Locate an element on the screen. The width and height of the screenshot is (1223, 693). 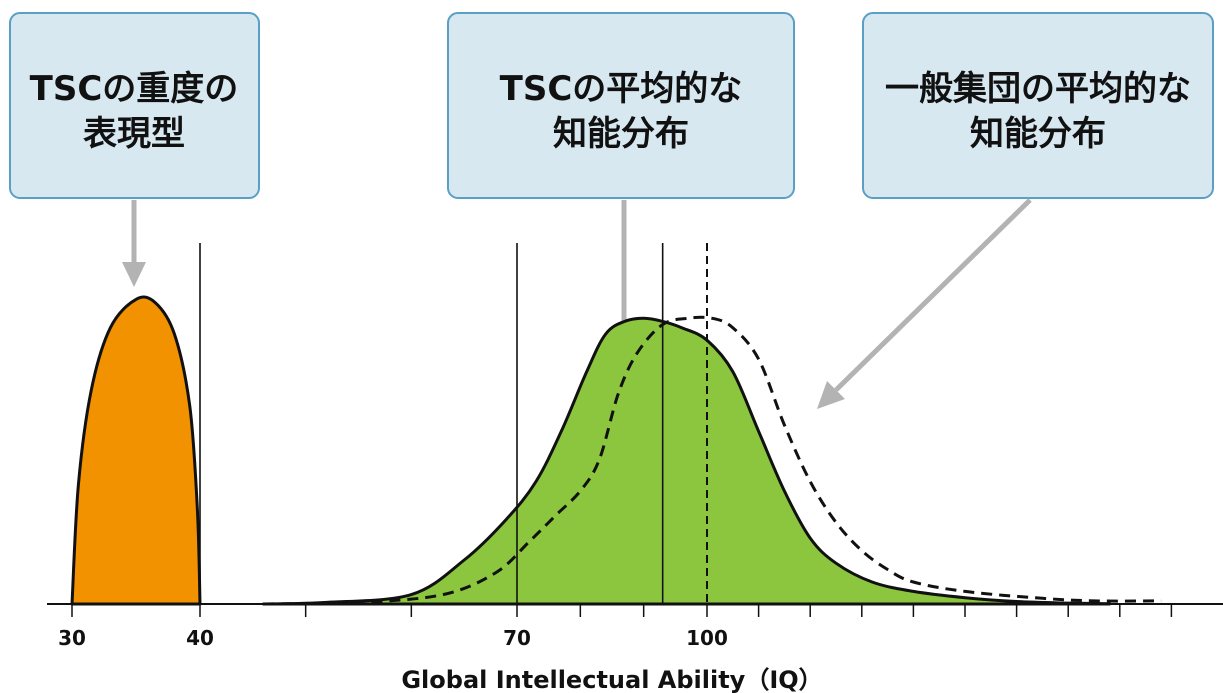
callout-tsc-mean-box is located at coordinates (621, 105).